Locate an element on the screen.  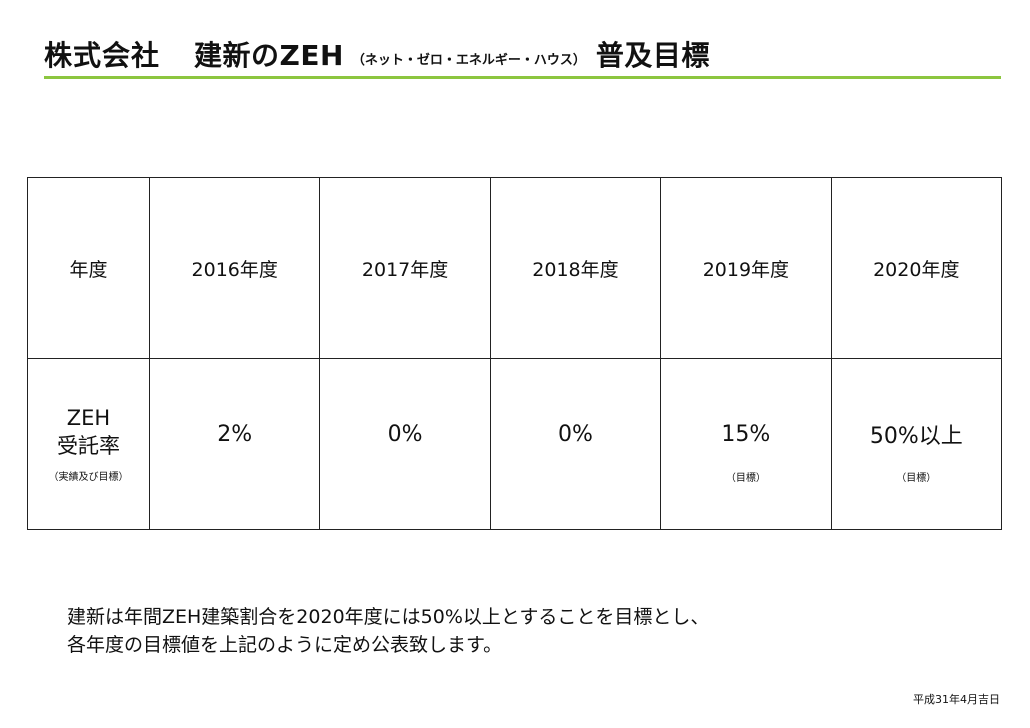
title-underline is located at coordinates (522, 77).